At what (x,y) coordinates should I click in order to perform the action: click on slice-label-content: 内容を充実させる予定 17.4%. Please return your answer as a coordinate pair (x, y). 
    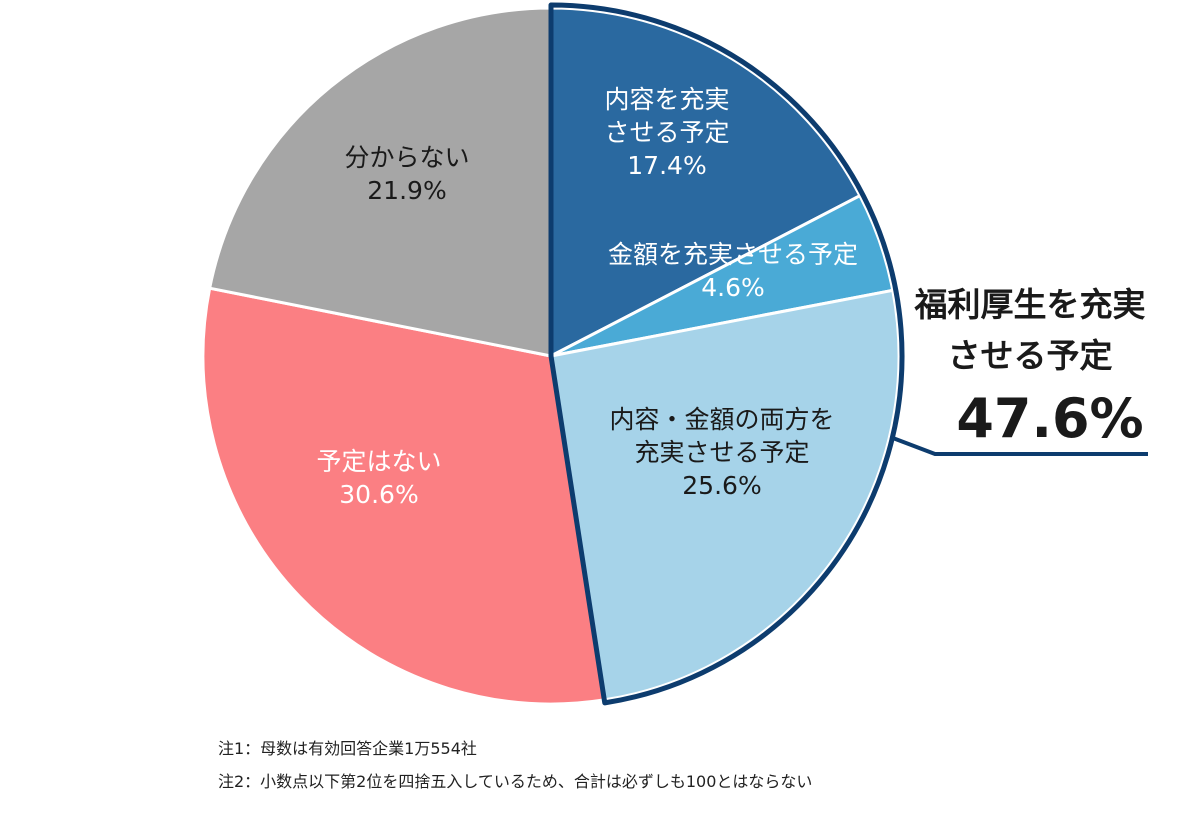
    Looking at the image, I should click on (666, 132).